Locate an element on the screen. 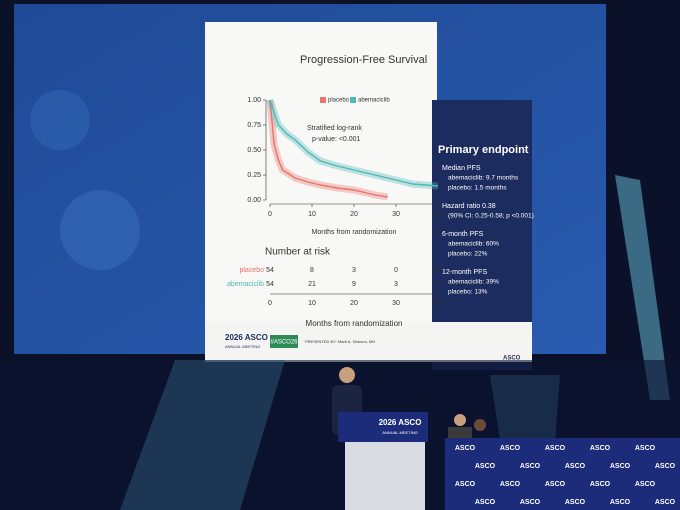  footer-subtitle: ANNUAL MEETING is located at coordinates (242, 346).